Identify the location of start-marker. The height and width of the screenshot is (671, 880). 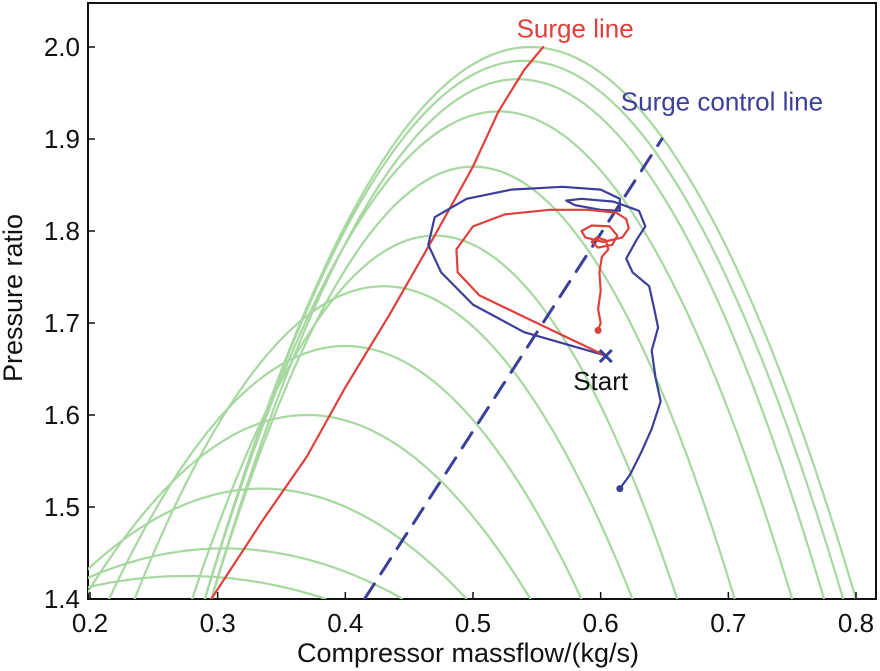
(605, 356).